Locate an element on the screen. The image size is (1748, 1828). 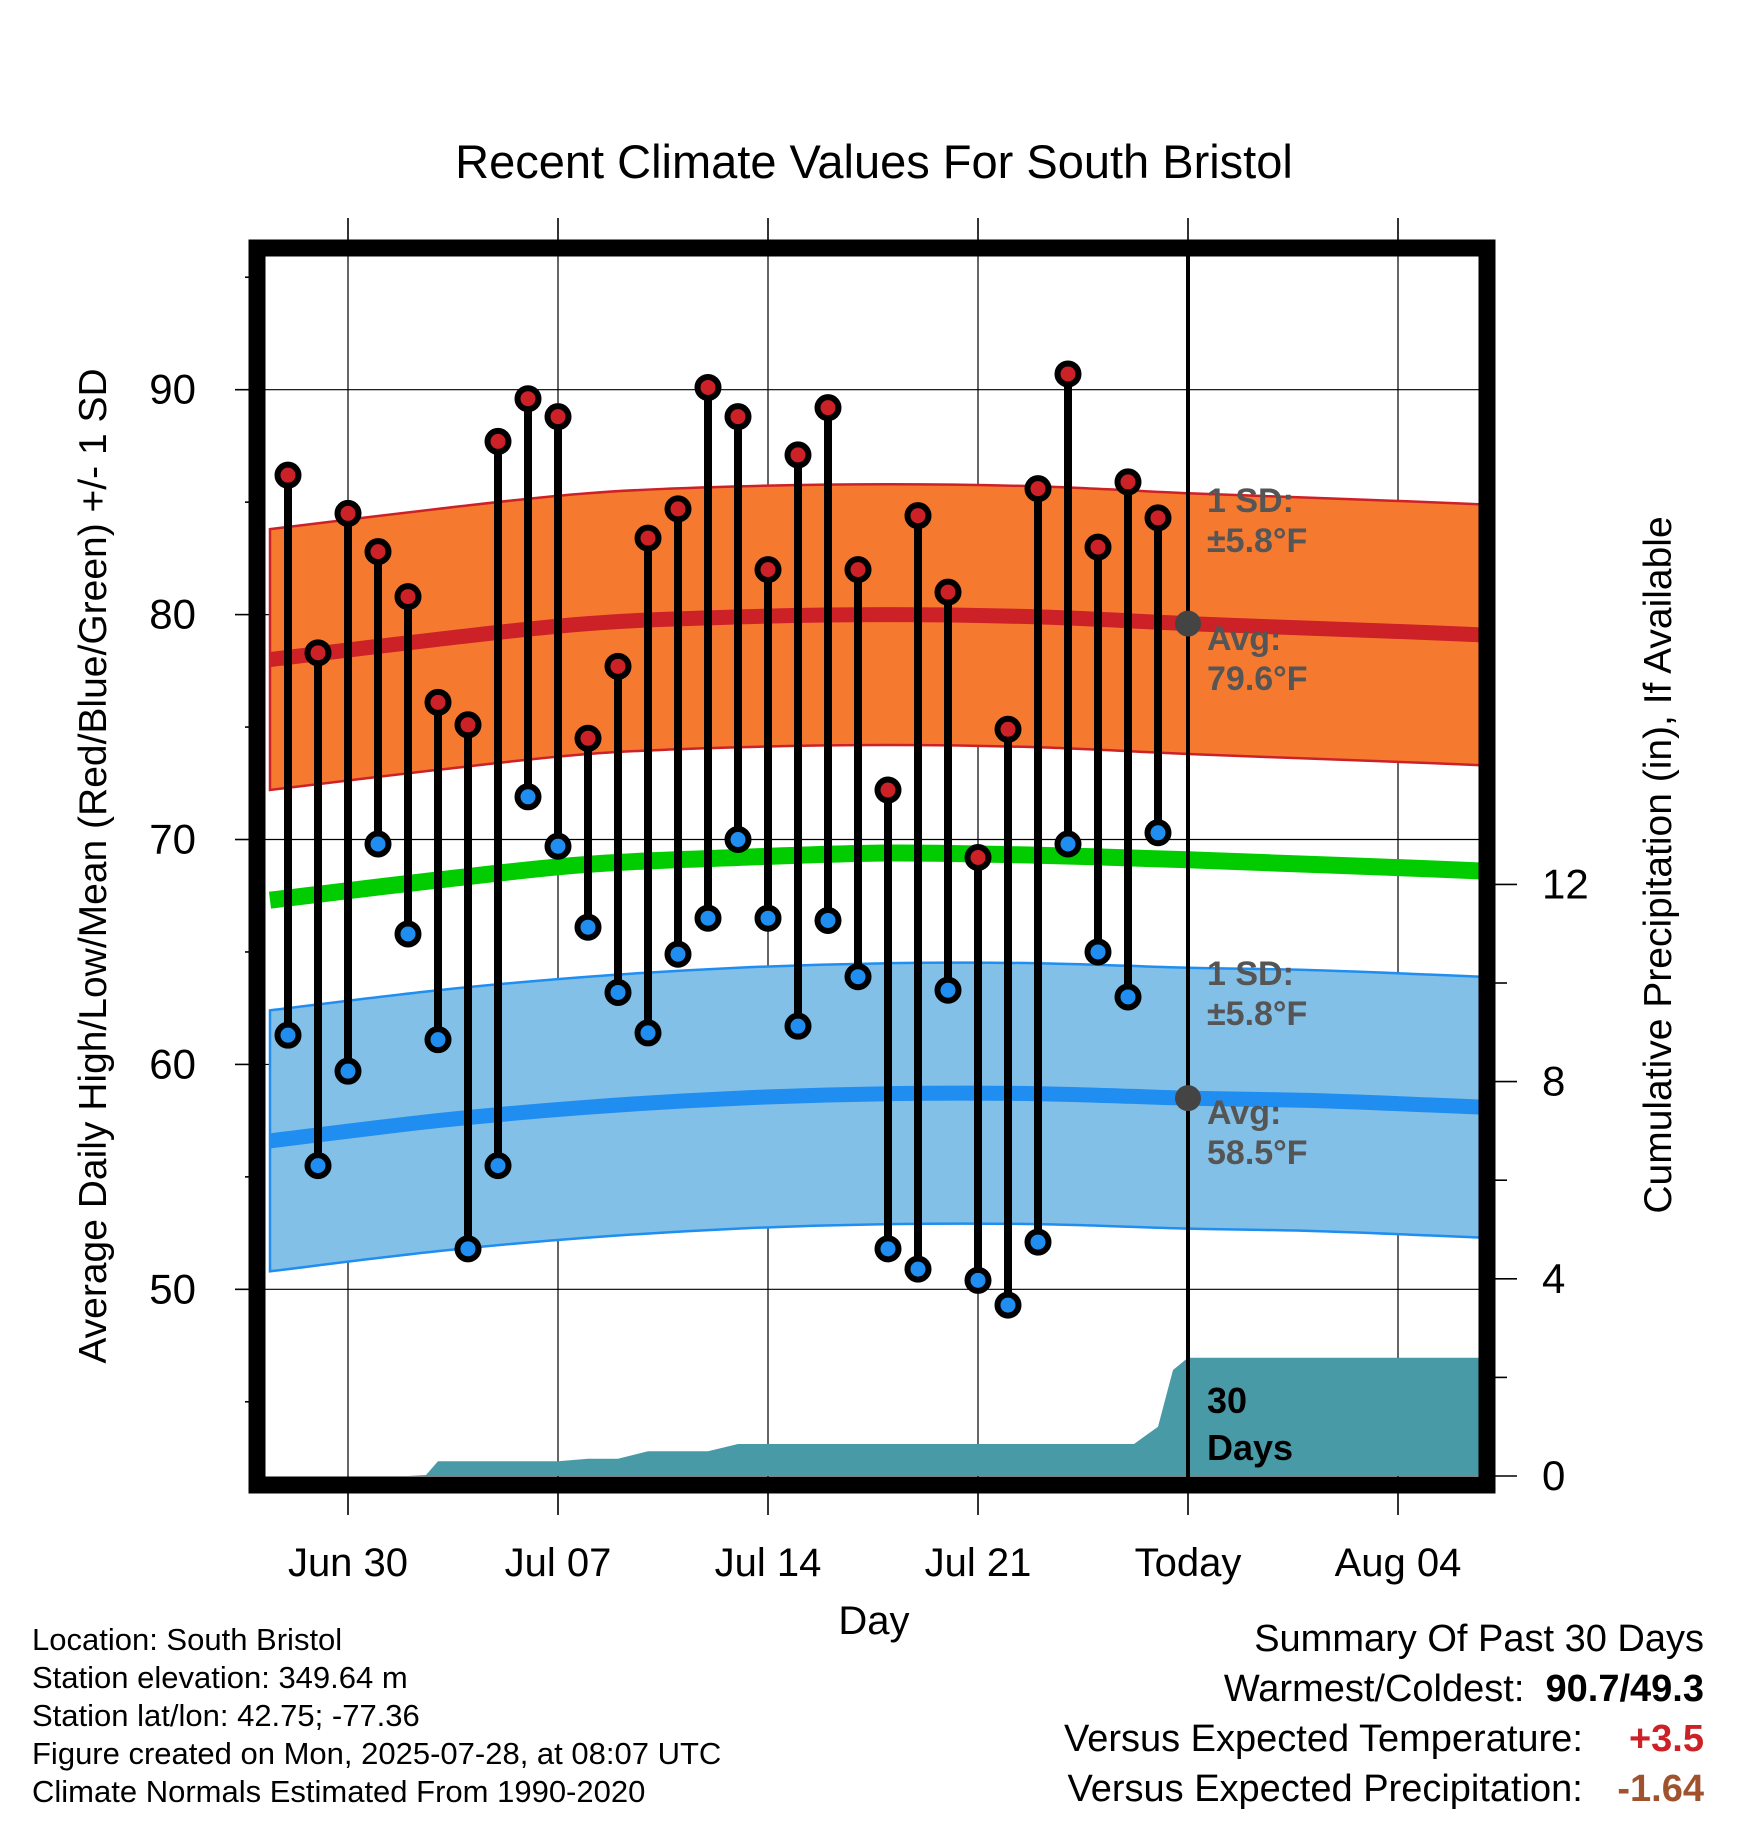
location-text: Location: South Bristol is located at coordinates (187, 1639).